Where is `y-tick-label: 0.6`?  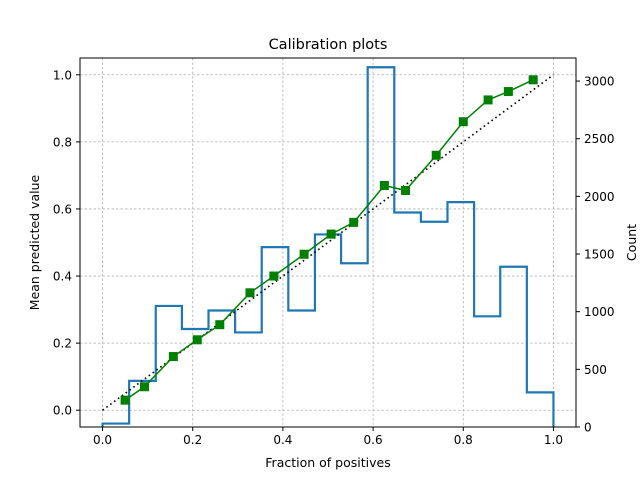 y-tick-label: 0.6 is located at coordinates (62, 209).